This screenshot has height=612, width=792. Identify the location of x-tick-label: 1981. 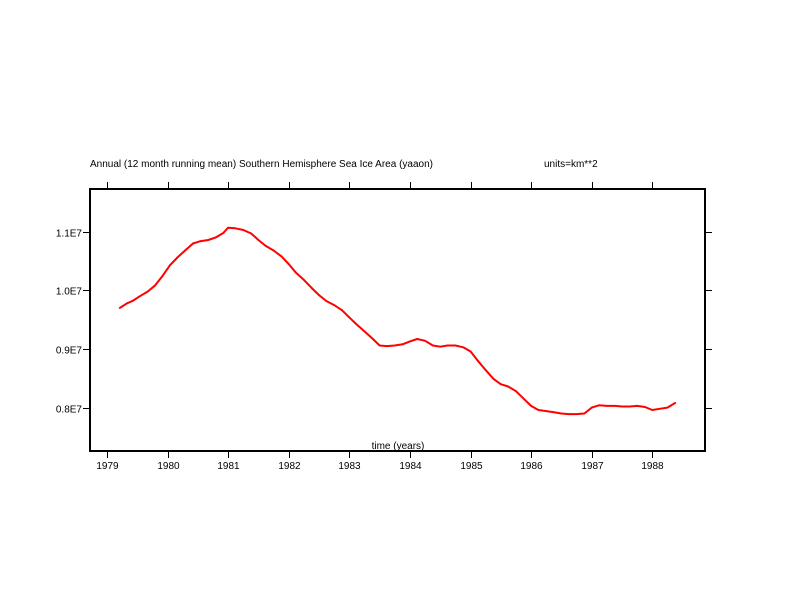
(228, 466).